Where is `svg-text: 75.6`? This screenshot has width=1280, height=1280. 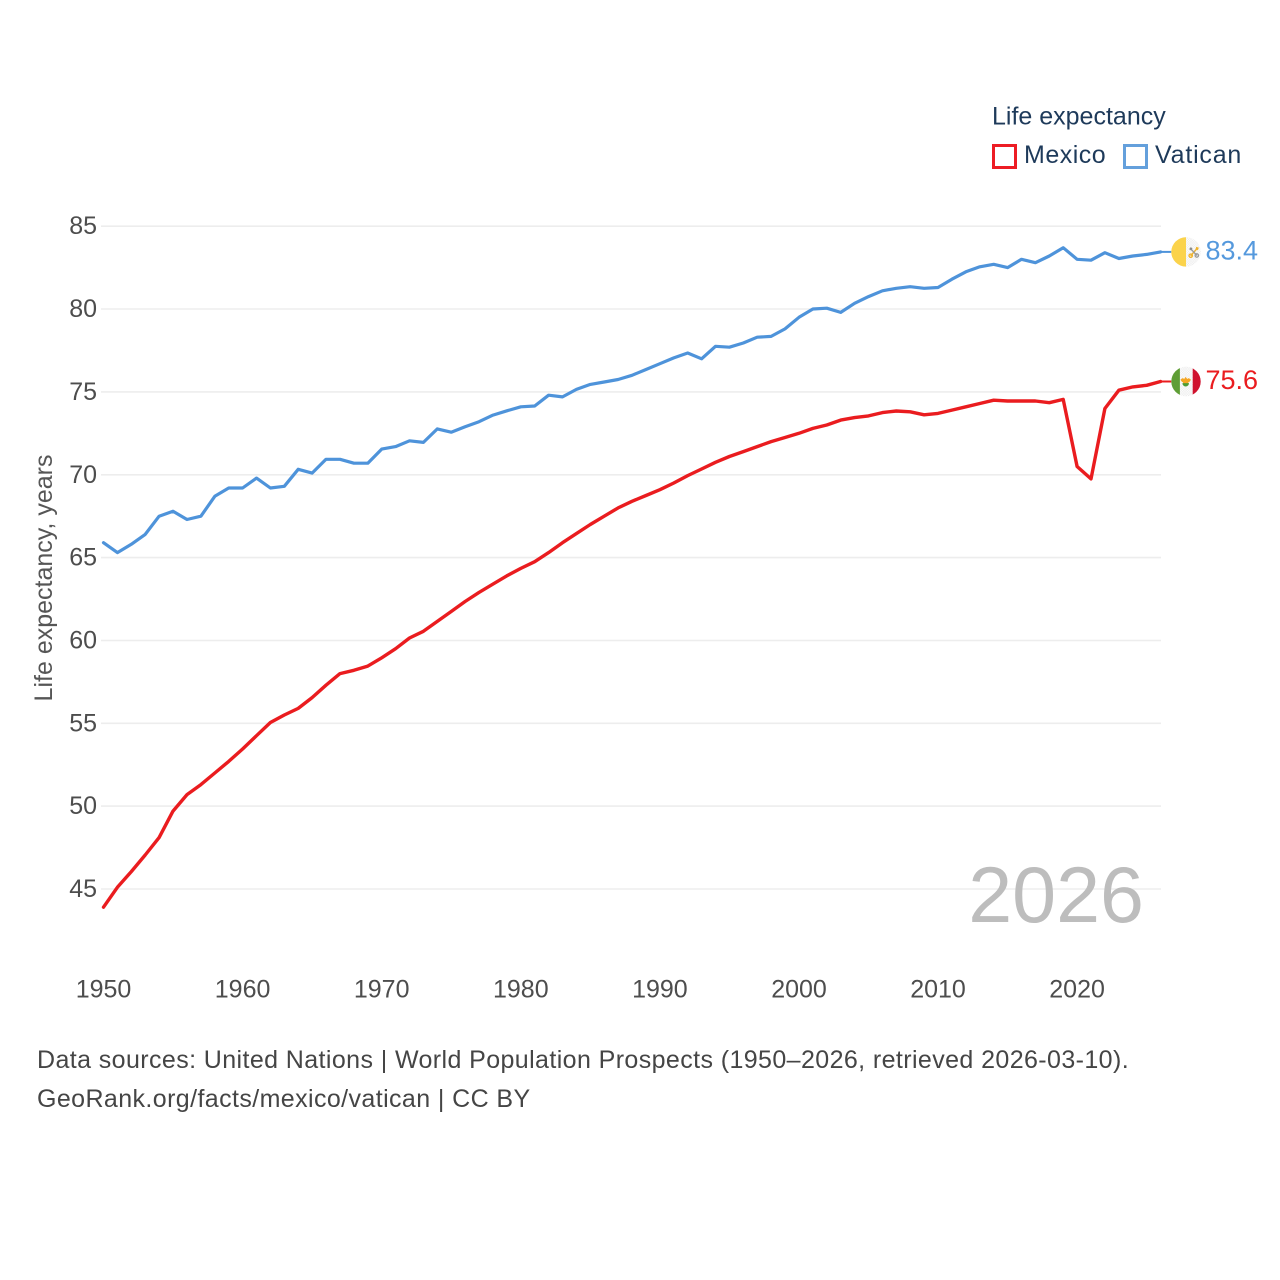 svg-text: 75.6 is located at coordinates (1232, 380).